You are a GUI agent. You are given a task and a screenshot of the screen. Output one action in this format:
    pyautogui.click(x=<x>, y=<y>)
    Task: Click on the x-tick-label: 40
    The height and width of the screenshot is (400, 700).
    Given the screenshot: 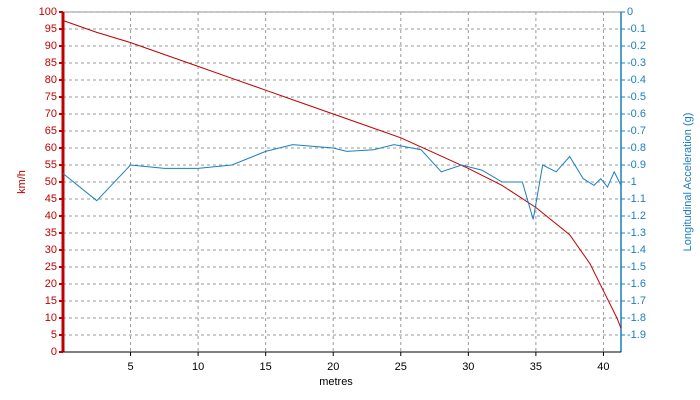 What is the action you would take?
    pyautogui.click(x=603, y=367)
    